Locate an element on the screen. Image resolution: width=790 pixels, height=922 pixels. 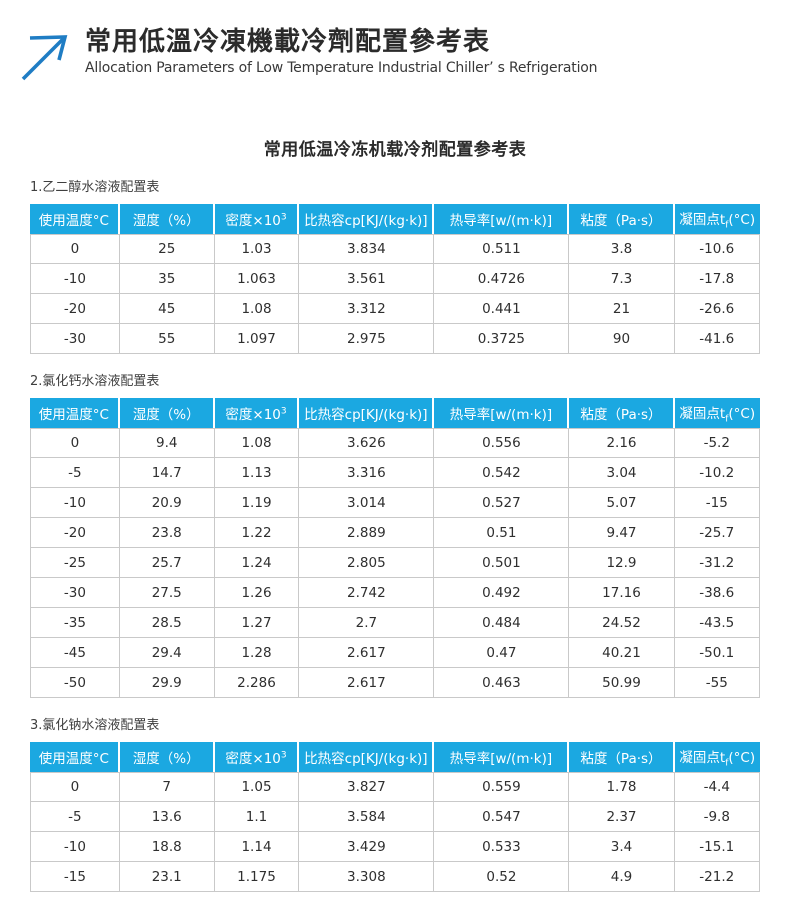
table-cell: 0.463 is located at coordinates (502, 683).